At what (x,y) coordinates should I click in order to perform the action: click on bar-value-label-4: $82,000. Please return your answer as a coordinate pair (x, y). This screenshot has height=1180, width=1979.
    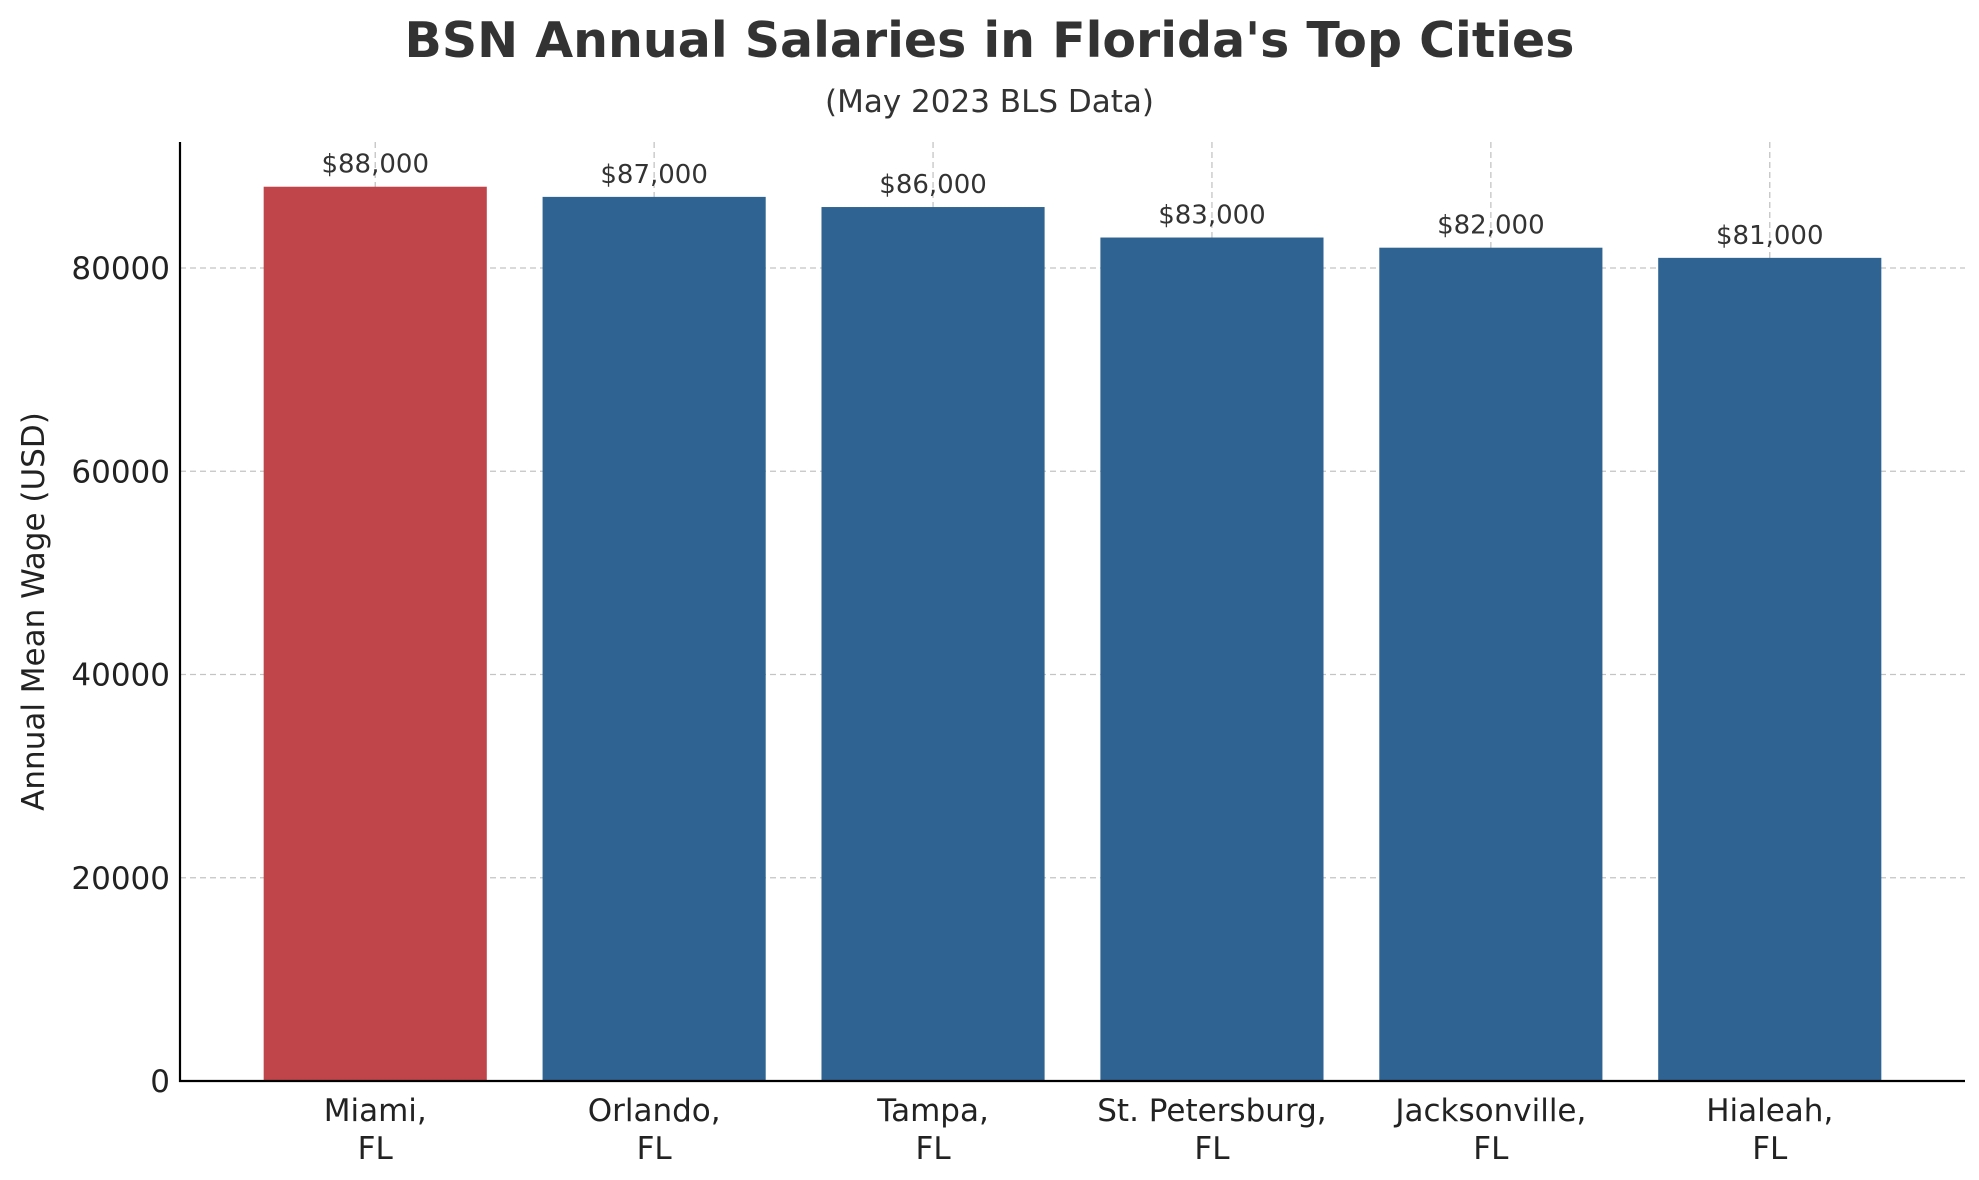
    Looking at the image, I should click on (1491, 226).